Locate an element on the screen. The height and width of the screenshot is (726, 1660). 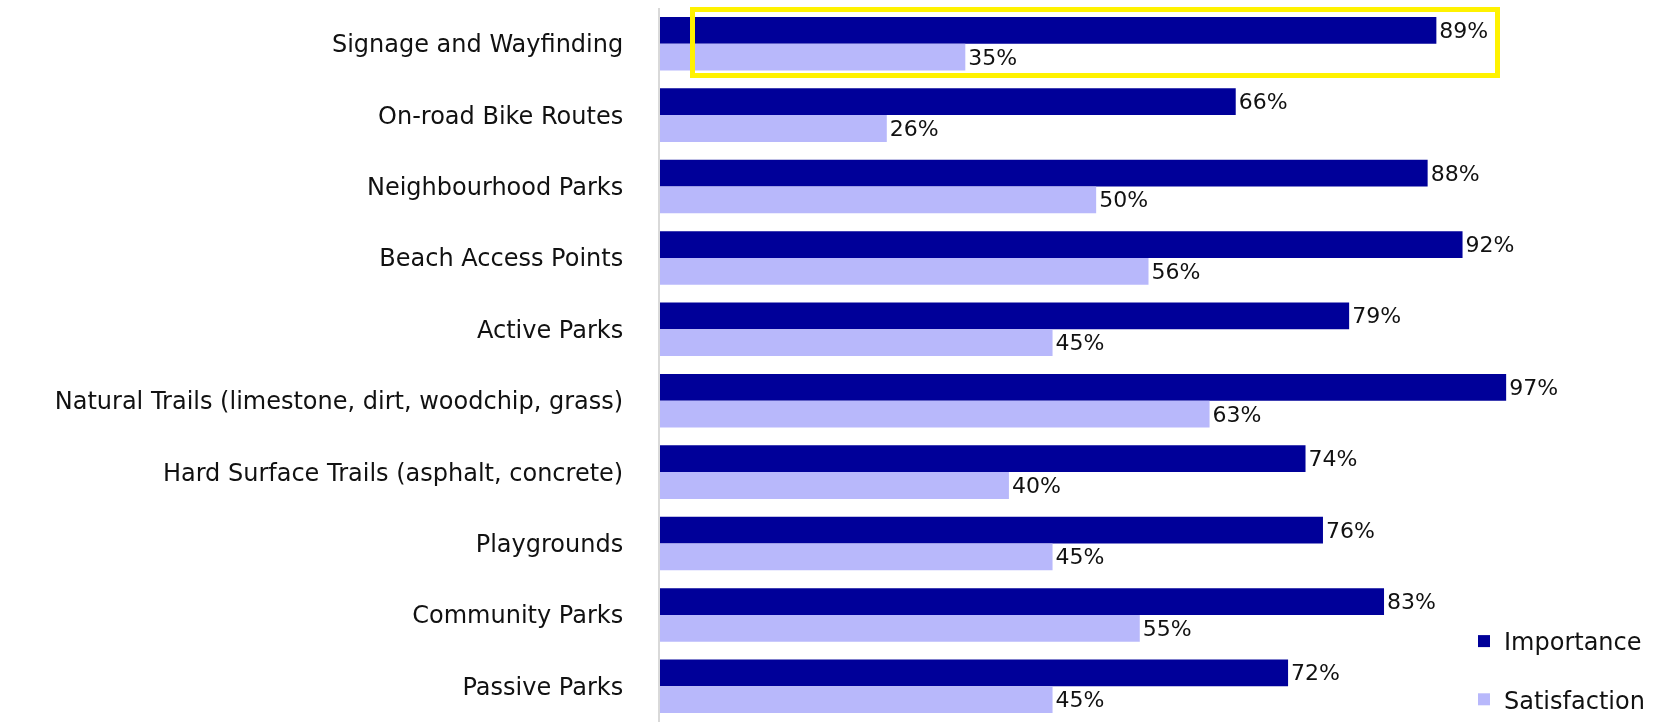
y-tick-label: Passive Parks is located at coordinates (543, 686).